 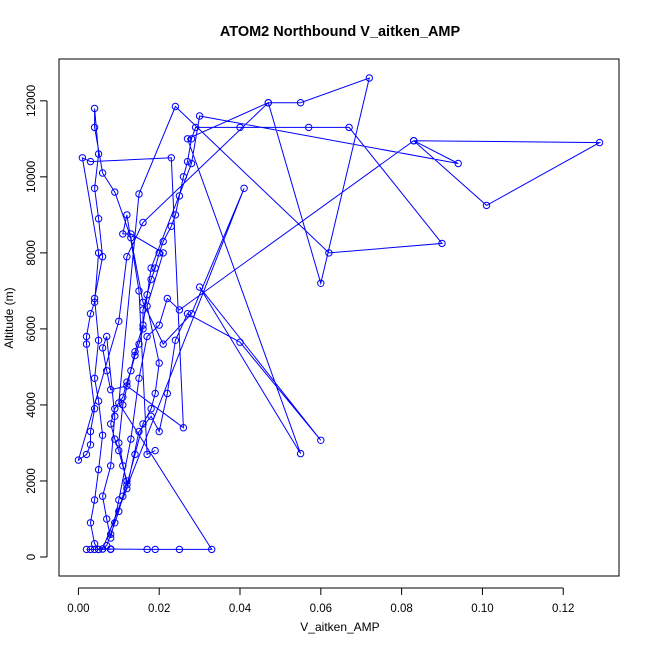 I want to click on y-axis: 0 2000 4000 6000 8000 10000 12000, so click(x=37, y=322).